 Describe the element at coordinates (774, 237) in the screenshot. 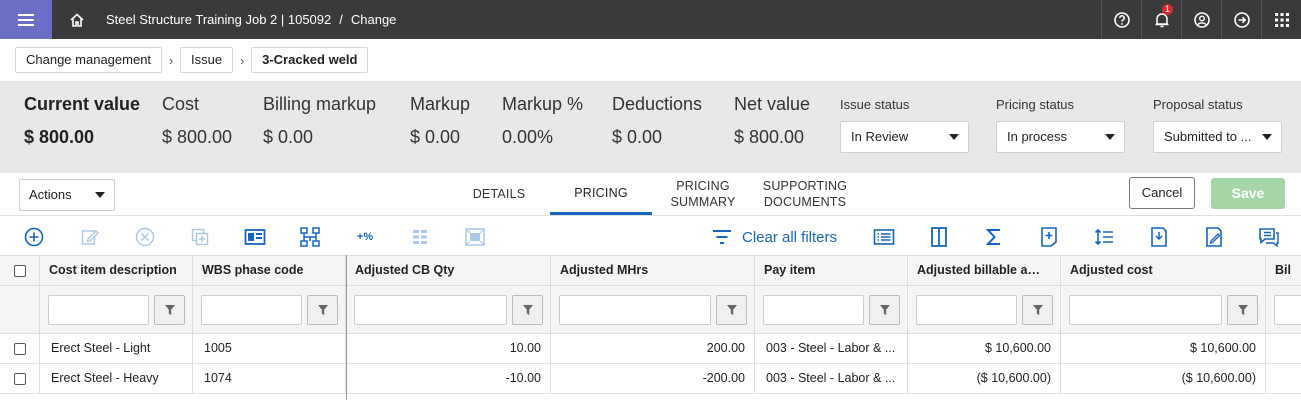

I see `clear-all-filters-button: Clear all filters` at that location.